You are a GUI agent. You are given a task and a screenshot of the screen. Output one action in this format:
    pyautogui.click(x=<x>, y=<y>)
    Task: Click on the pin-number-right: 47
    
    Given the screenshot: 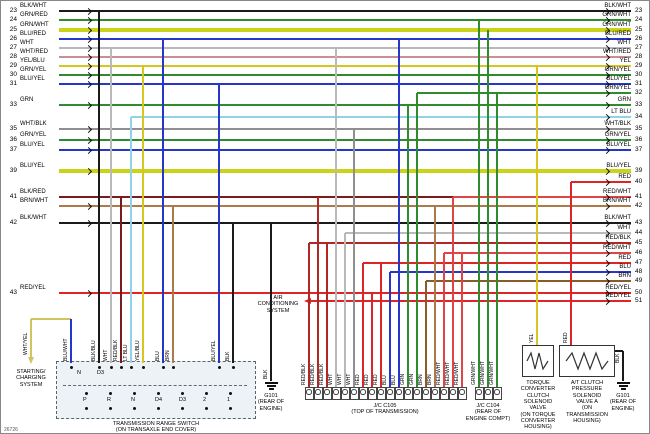 What is the action you would take?
    pyautogui.click(x=639, y=262)
    